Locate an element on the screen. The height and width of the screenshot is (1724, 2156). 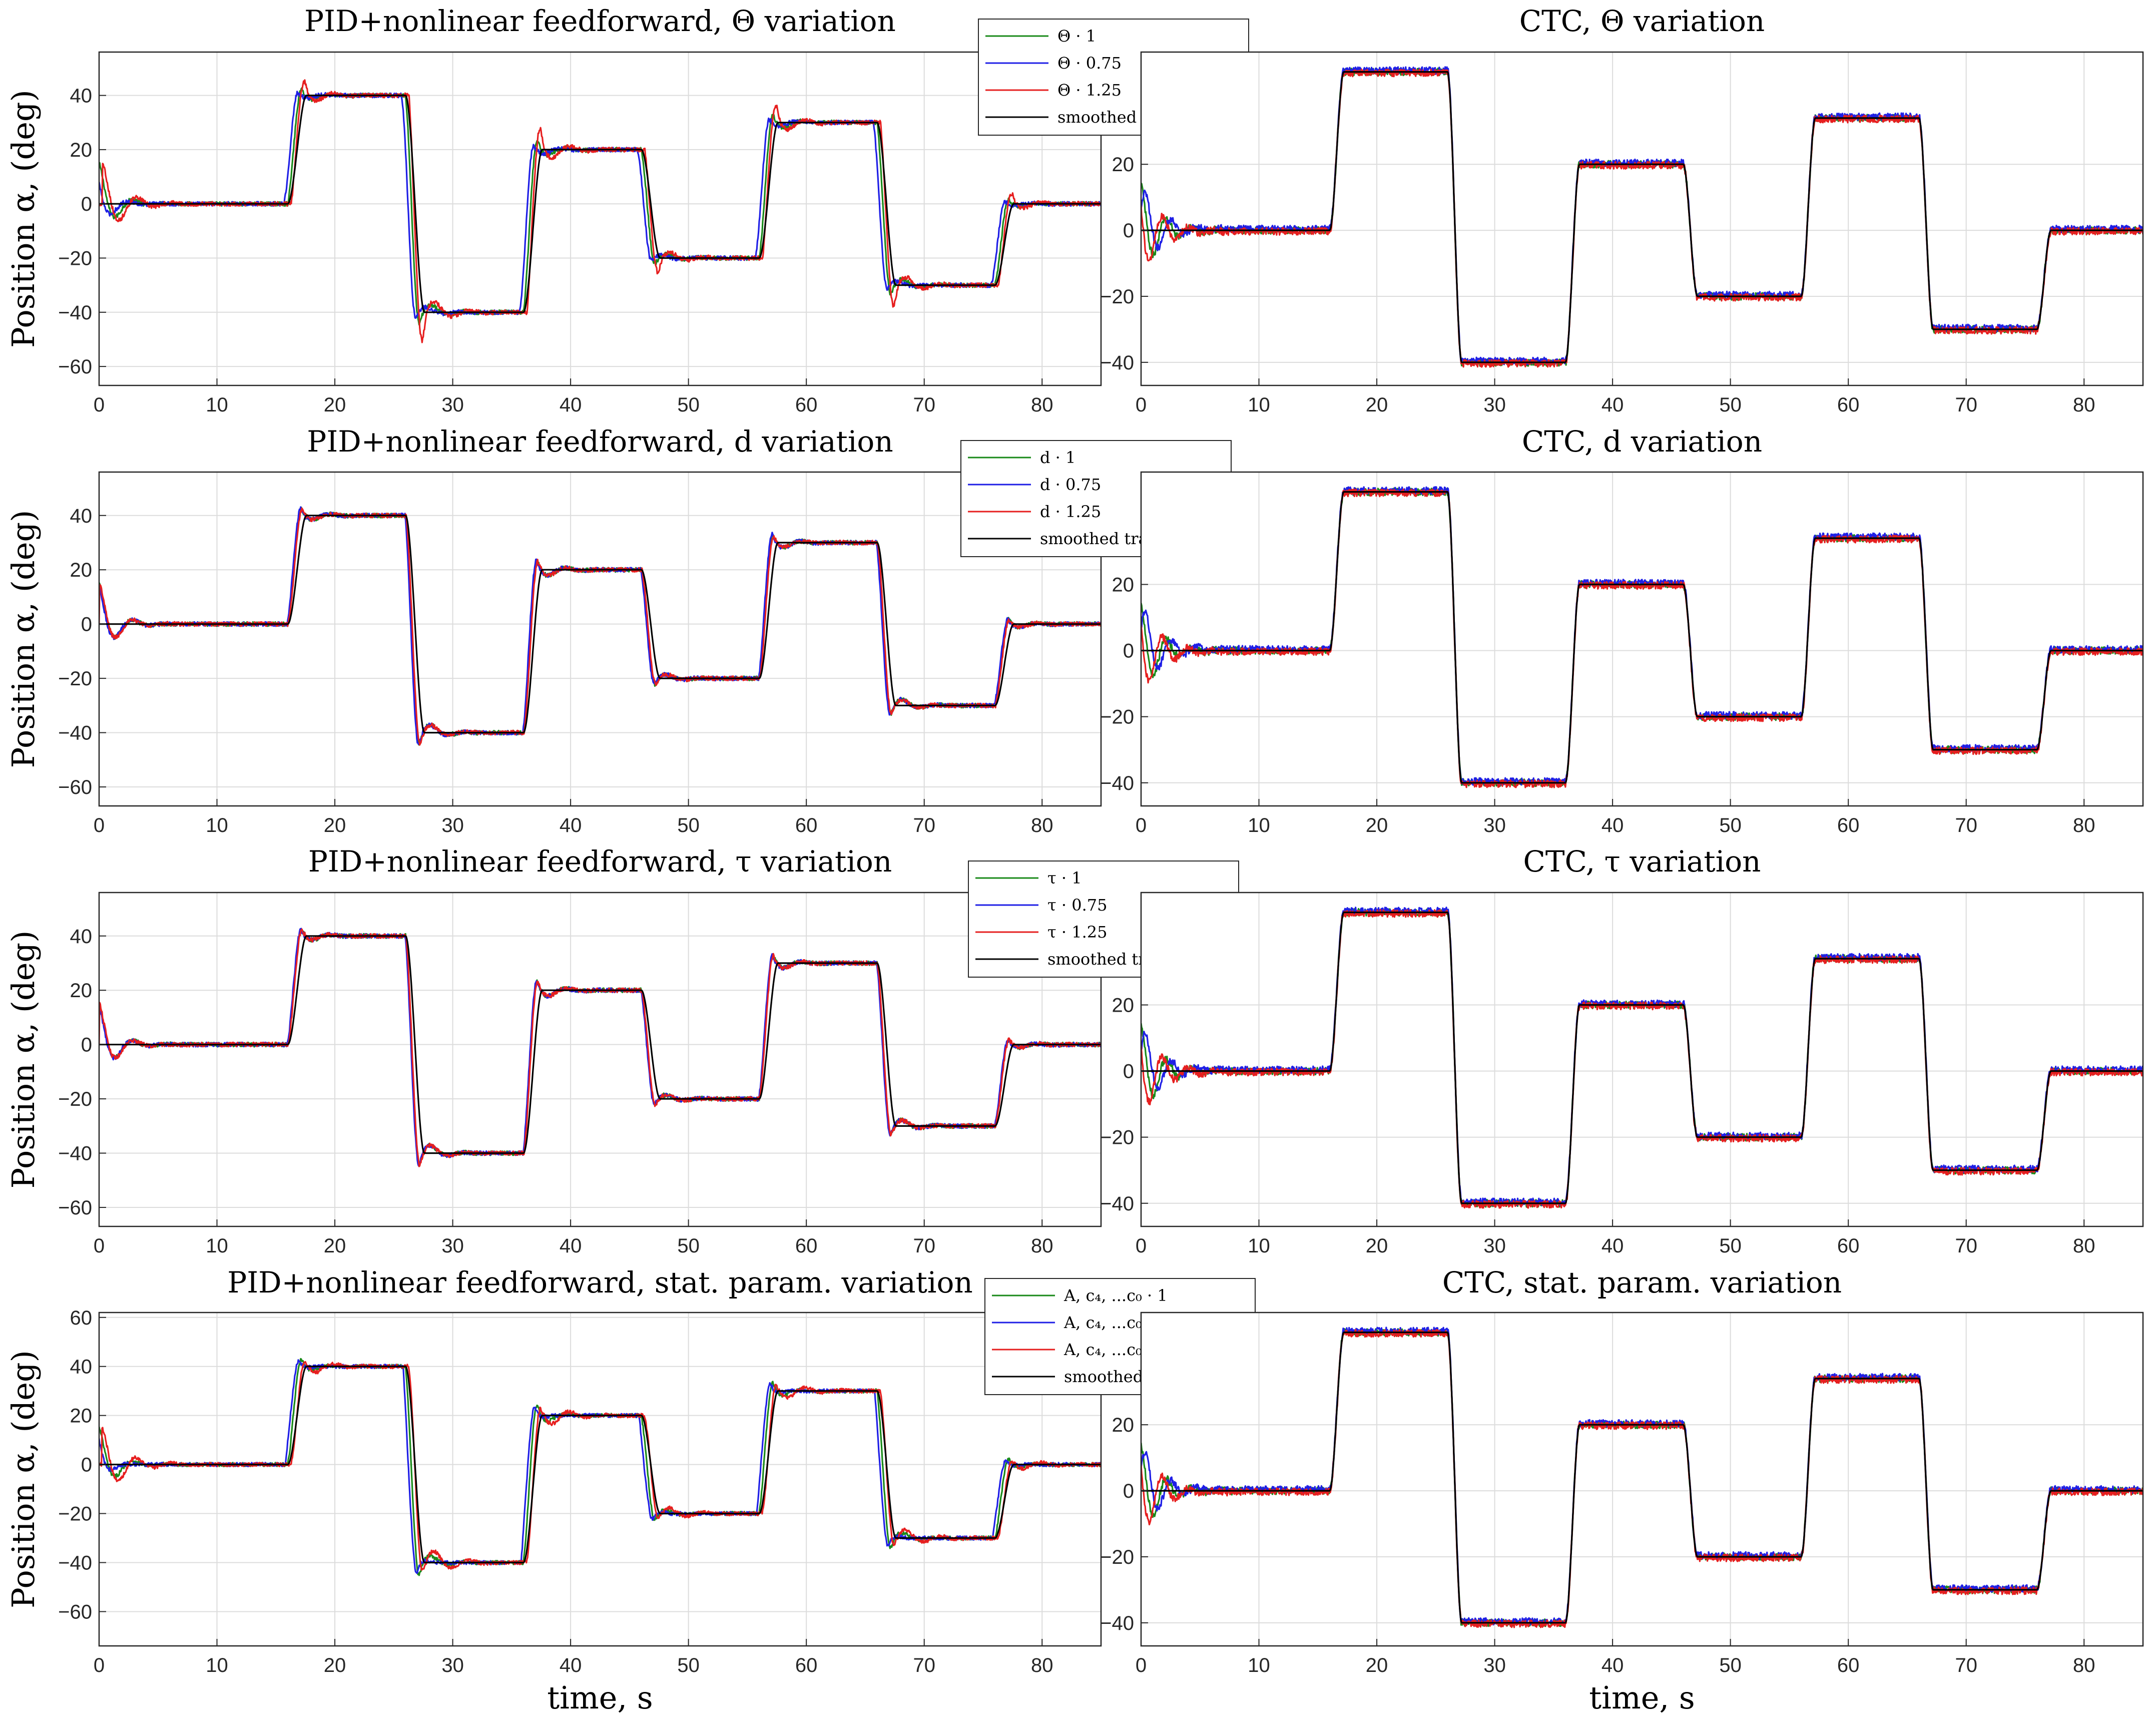
panel-title: CTC, Θ variation is located at coordinates (1642, 21).